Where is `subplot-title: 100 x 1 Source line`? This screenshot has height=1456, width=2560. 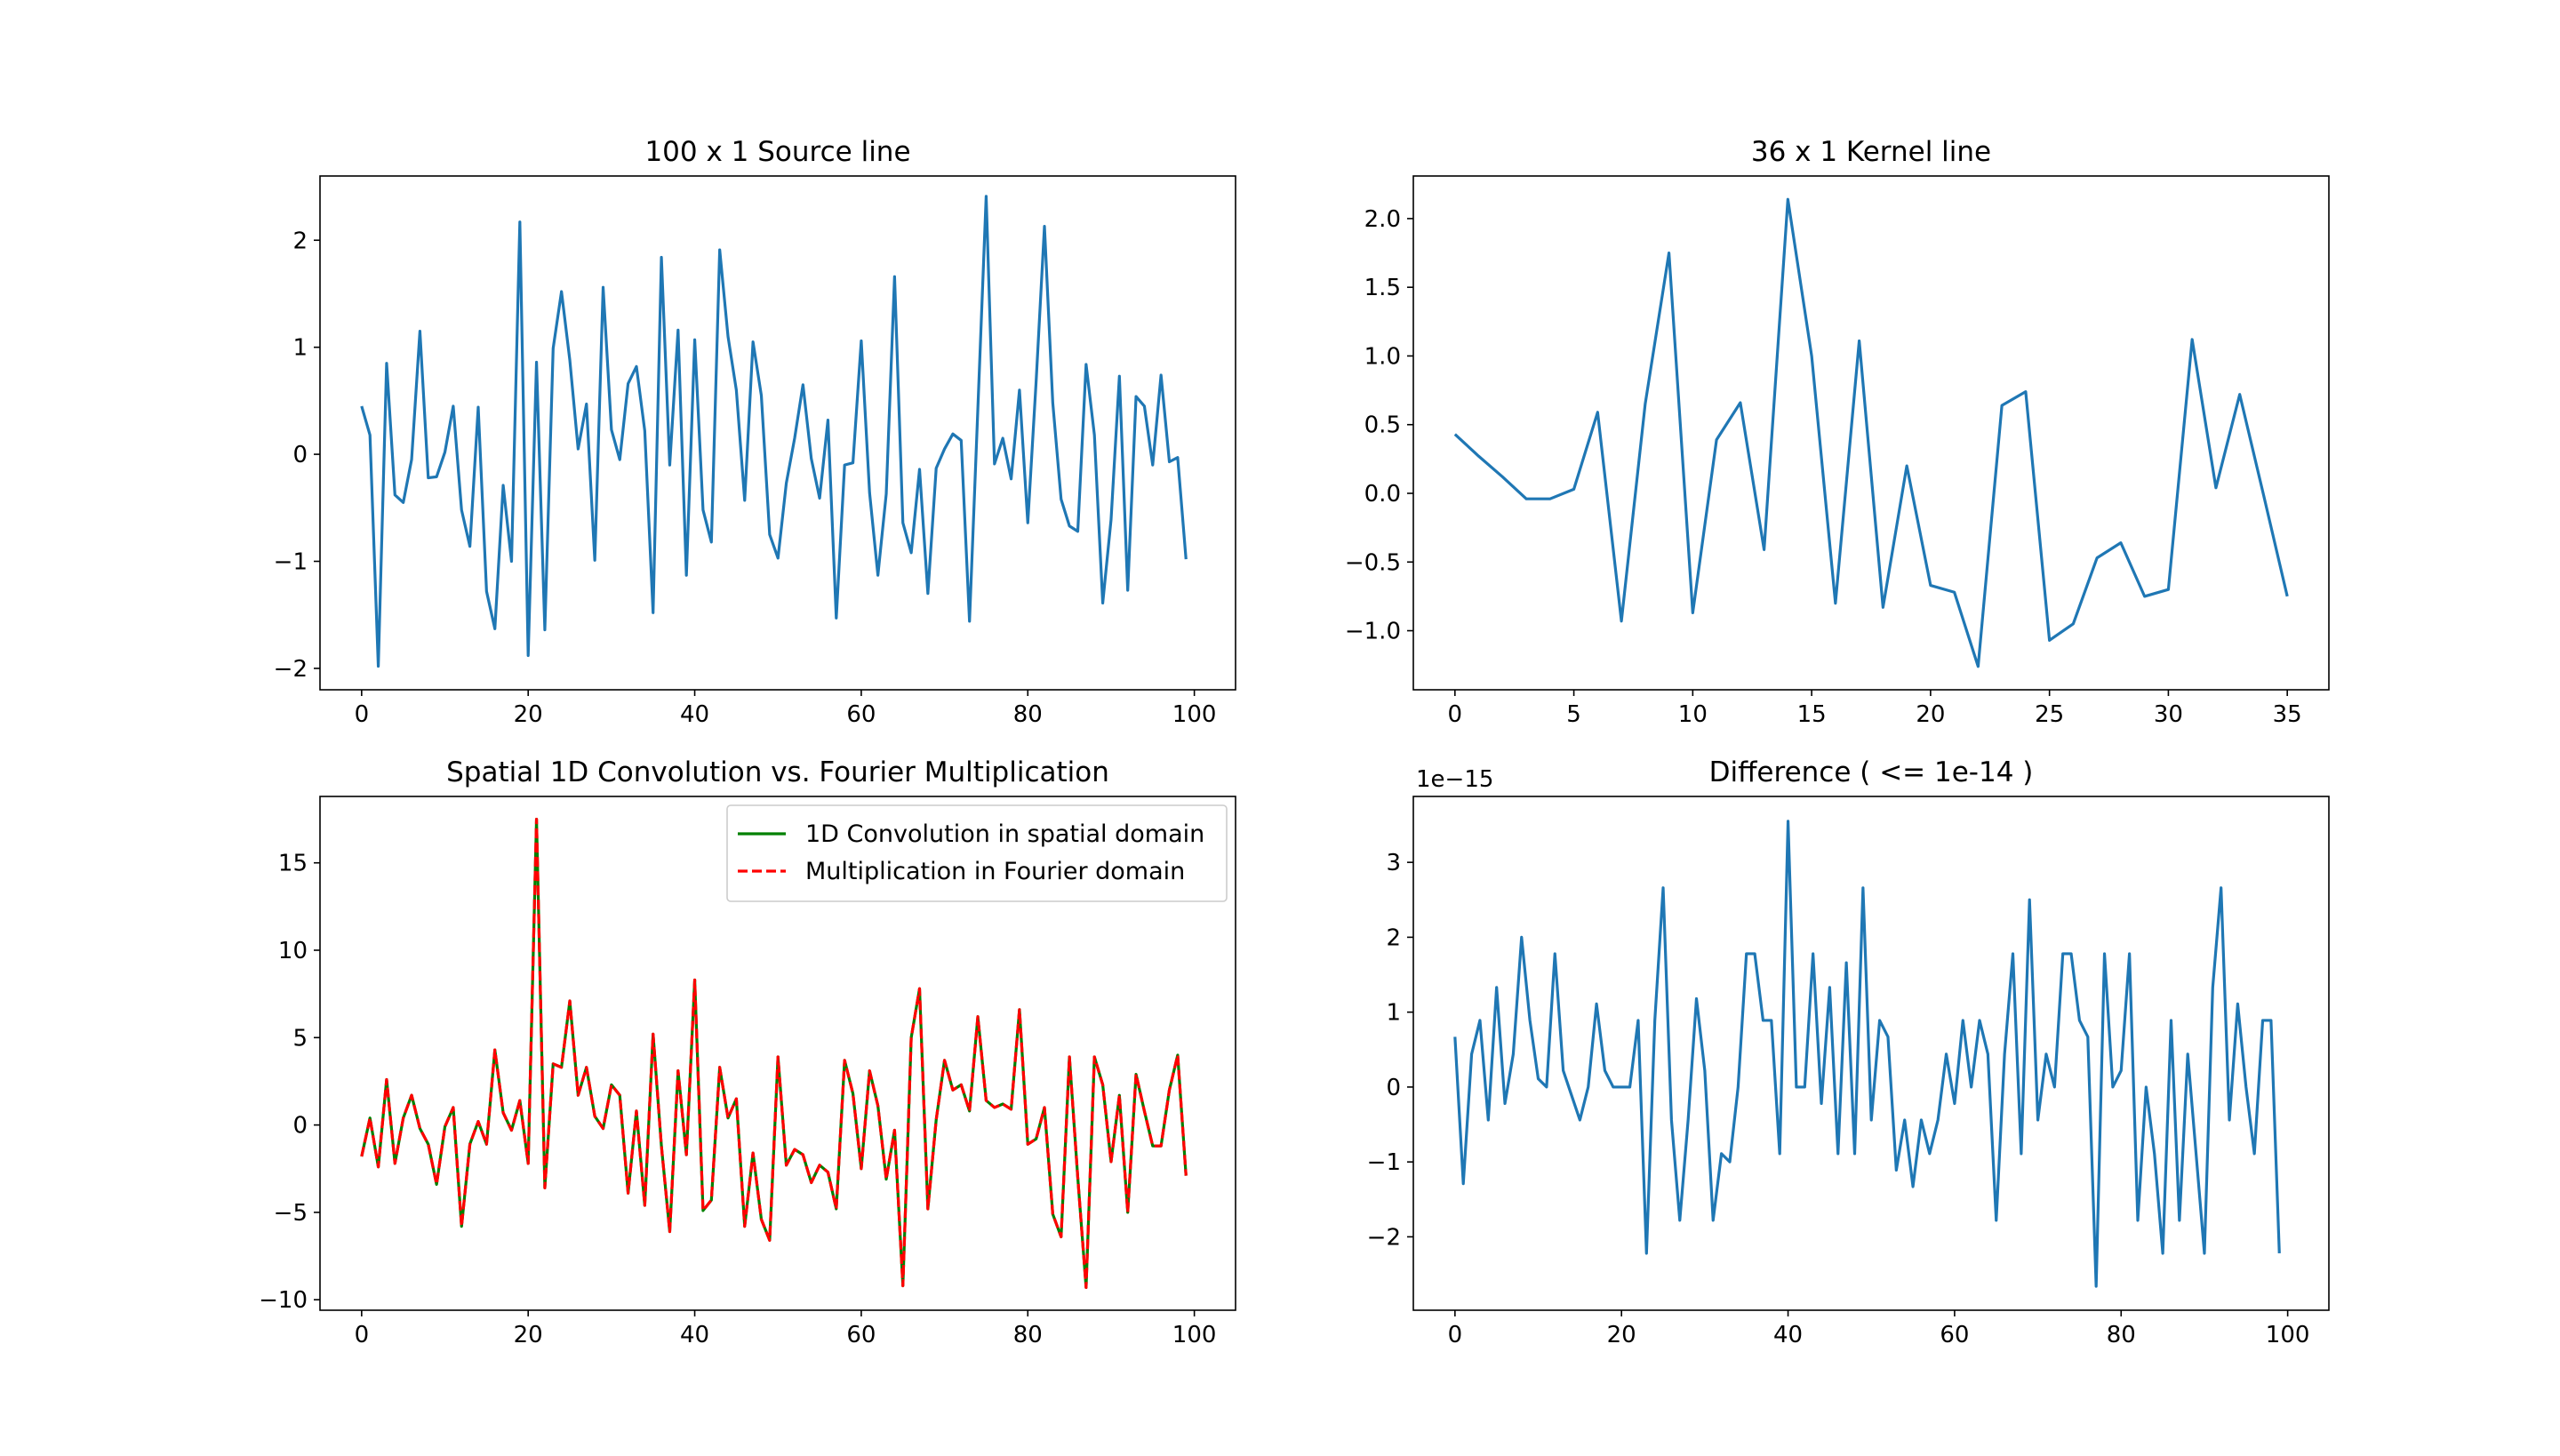 subplot-title: 100 x 1 Source line is located at coordinates (777, 152).